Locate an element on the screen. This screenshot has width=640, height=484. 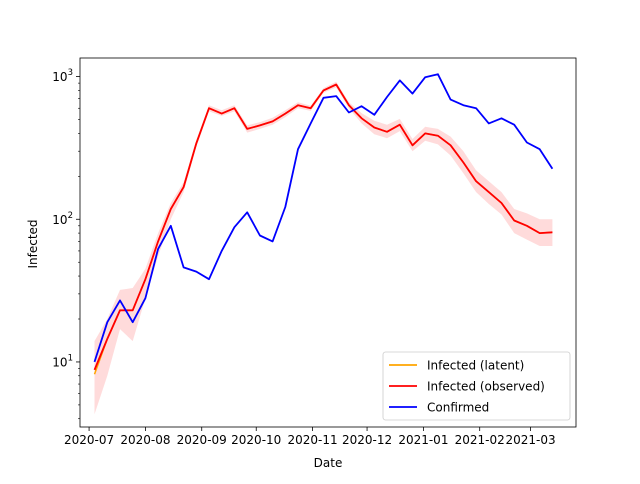
legend-entry: Infected (observed) is located at coordinates (486, 387).